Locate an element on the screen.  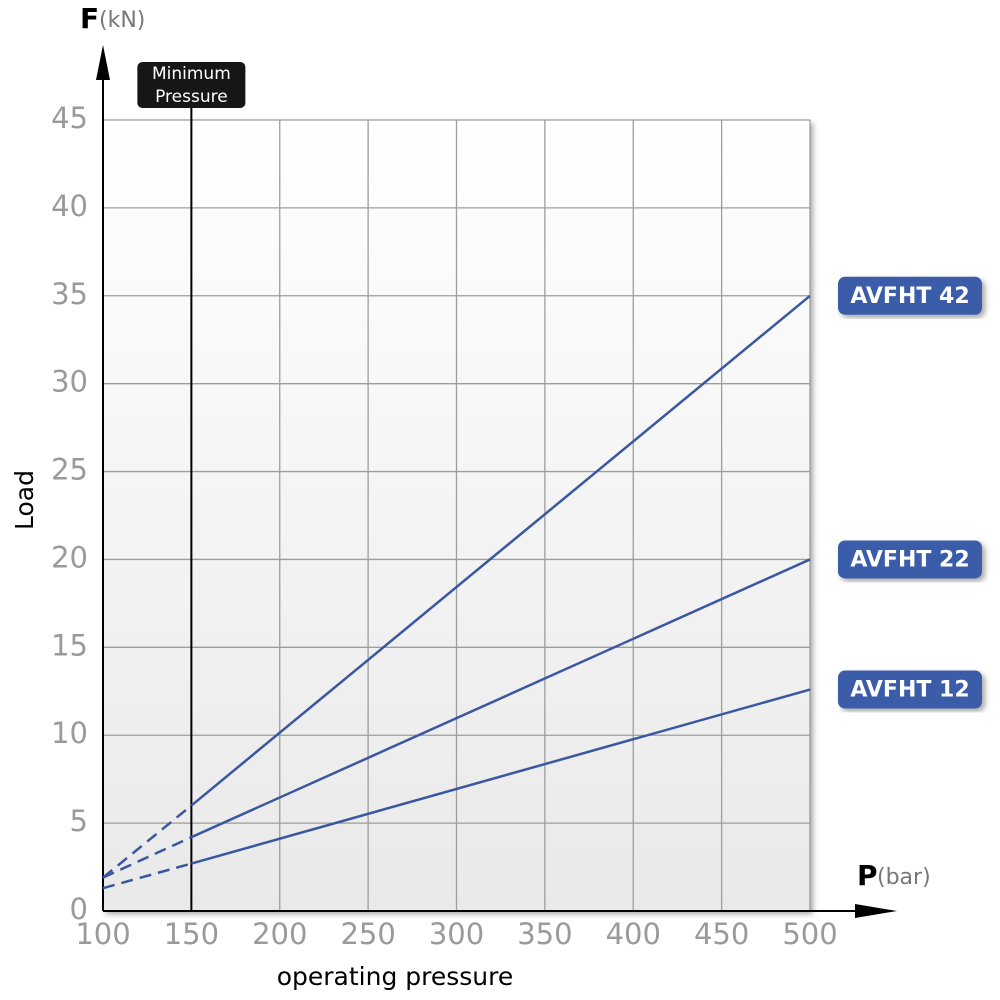
x-tick-label: 350 is located at coordinates (544, 934).